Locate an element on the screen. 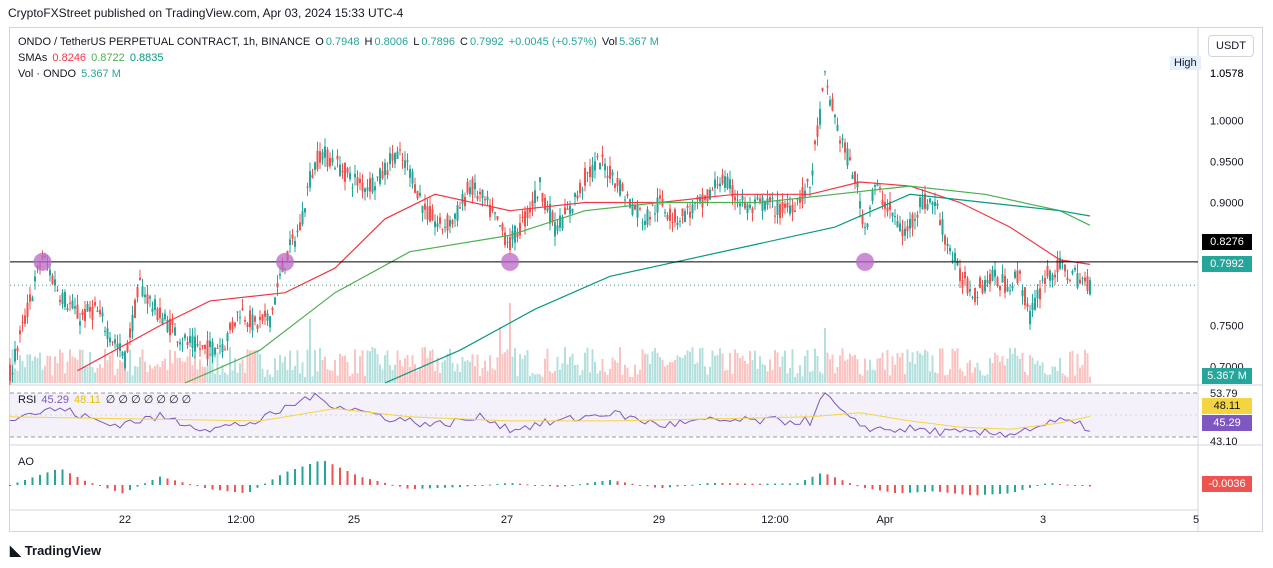 Image resolution: width=1273 pixels, height=568 pixels. currency-button: USDT is located at coordinates (1231, 46).